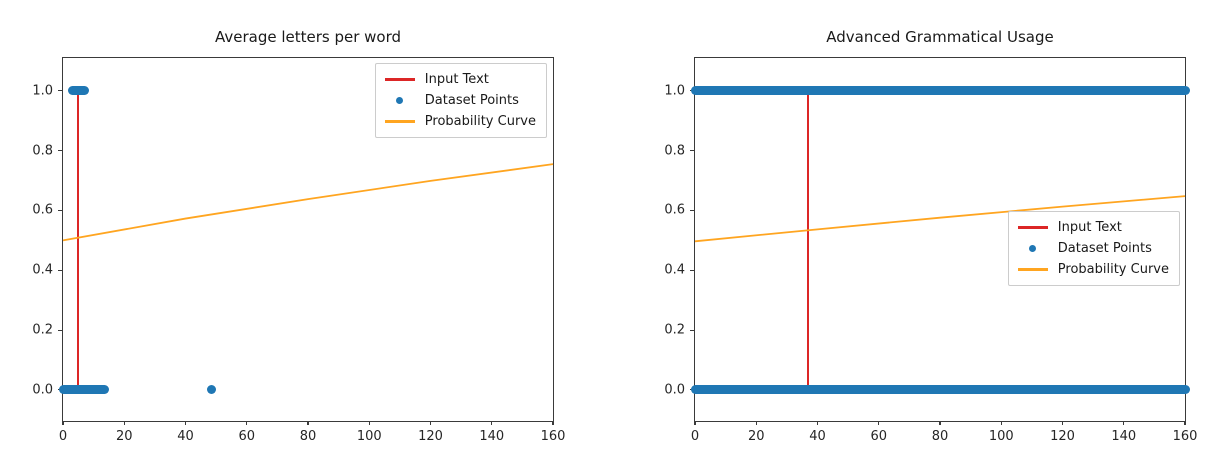 The height and width of the screenshot is (464, 1224). Describe the element at coordinates (212, 390) in the screenshot. I see `dataset-point` at that location.